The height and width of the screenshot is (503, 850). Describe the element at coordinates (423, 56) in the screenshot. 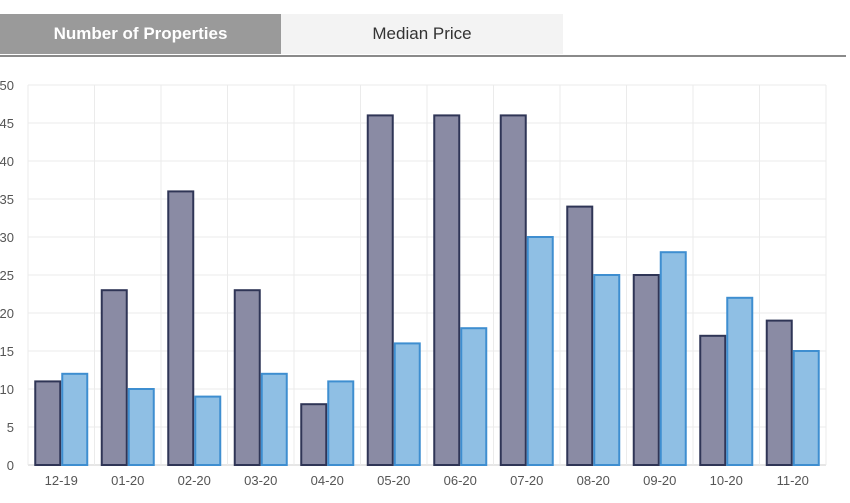

I see `tab-underline` at that location.